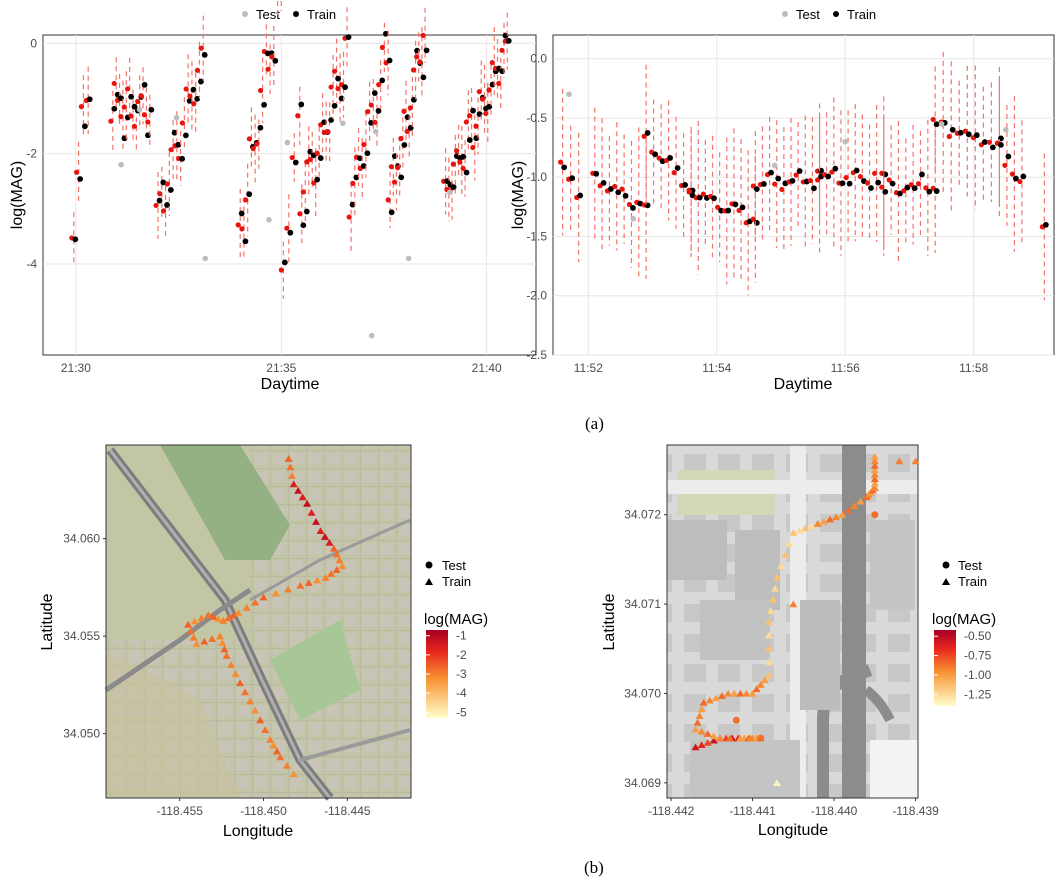 The height and width of the screenshot is (884, 1062). What do you see at coordinates (268, 14) in the screenshot?
I see `legend-test-label: Test` at bounding box center [268, 14].